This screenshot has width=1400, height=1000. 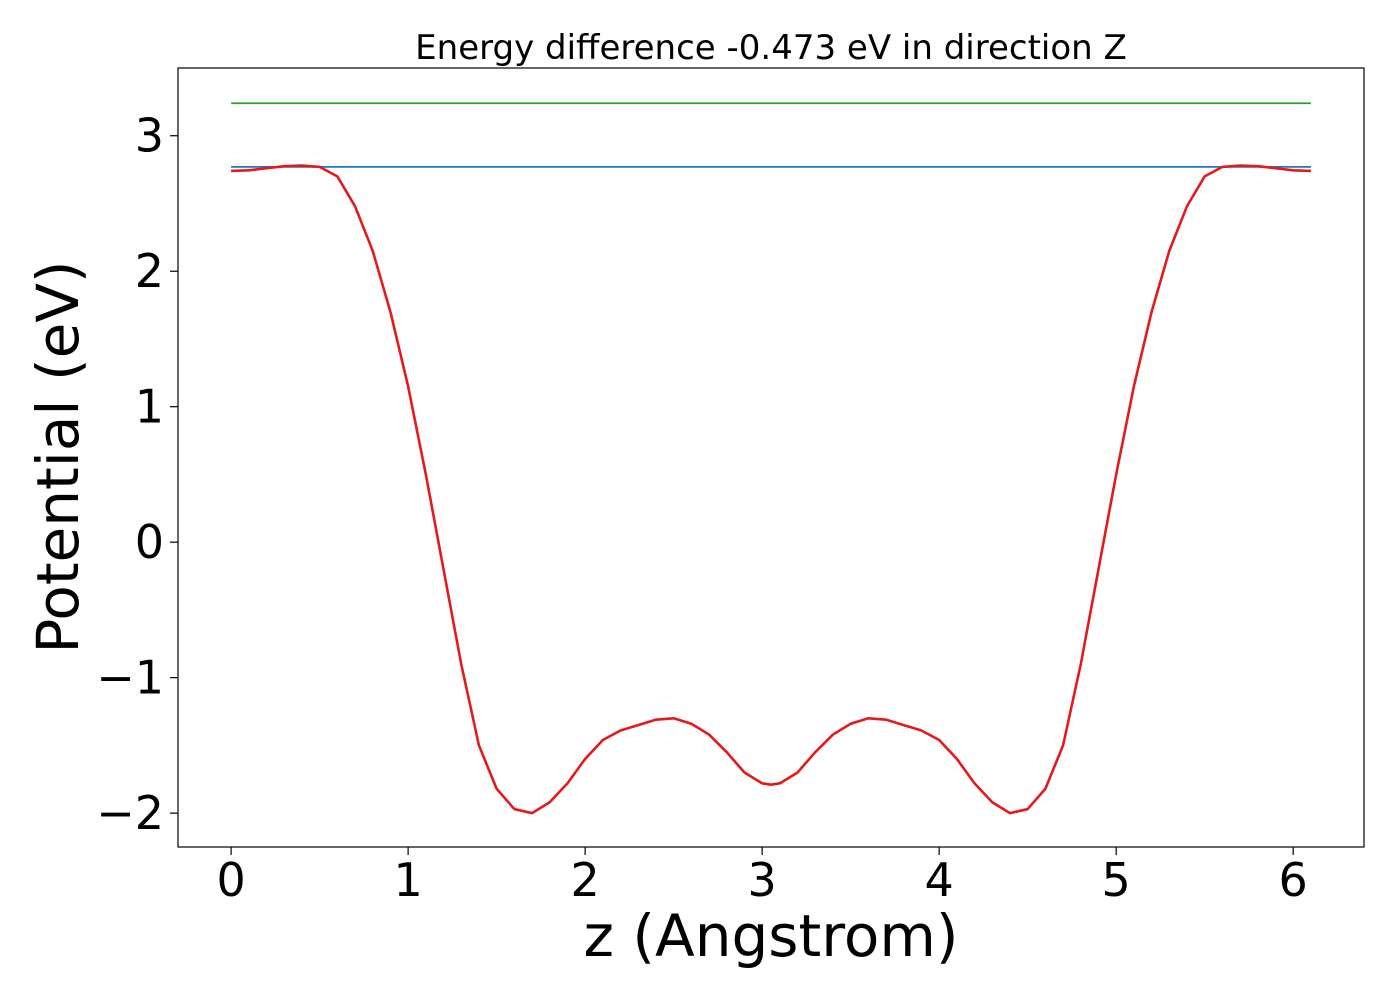 What do you see at coordinates (939, 880) in the screenshot?
I see `x-tick-label: 4` at bounding box center [939, 880].